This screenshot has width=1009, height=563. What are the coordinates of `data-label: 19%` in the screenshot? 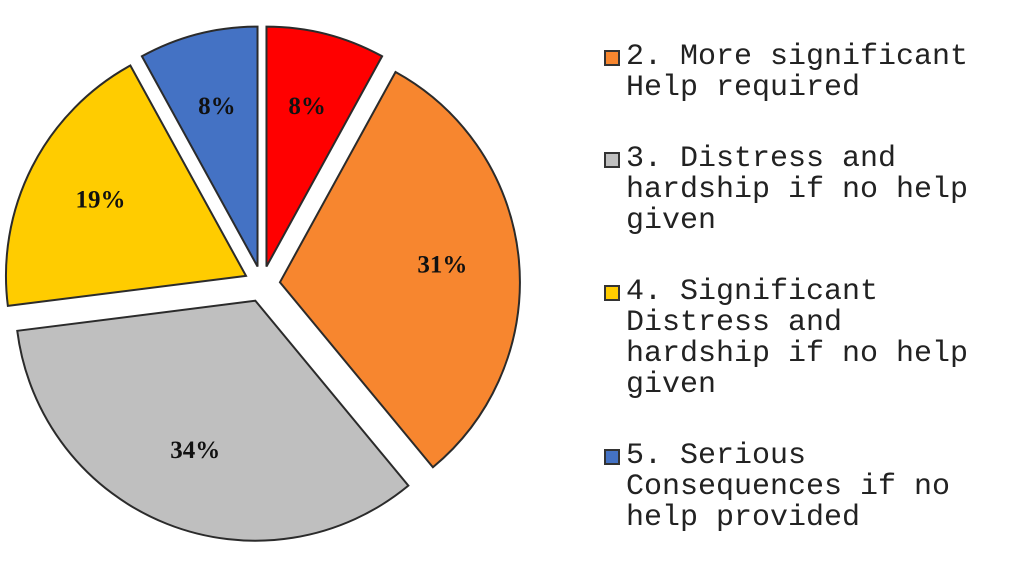 It's located at (101, 199).